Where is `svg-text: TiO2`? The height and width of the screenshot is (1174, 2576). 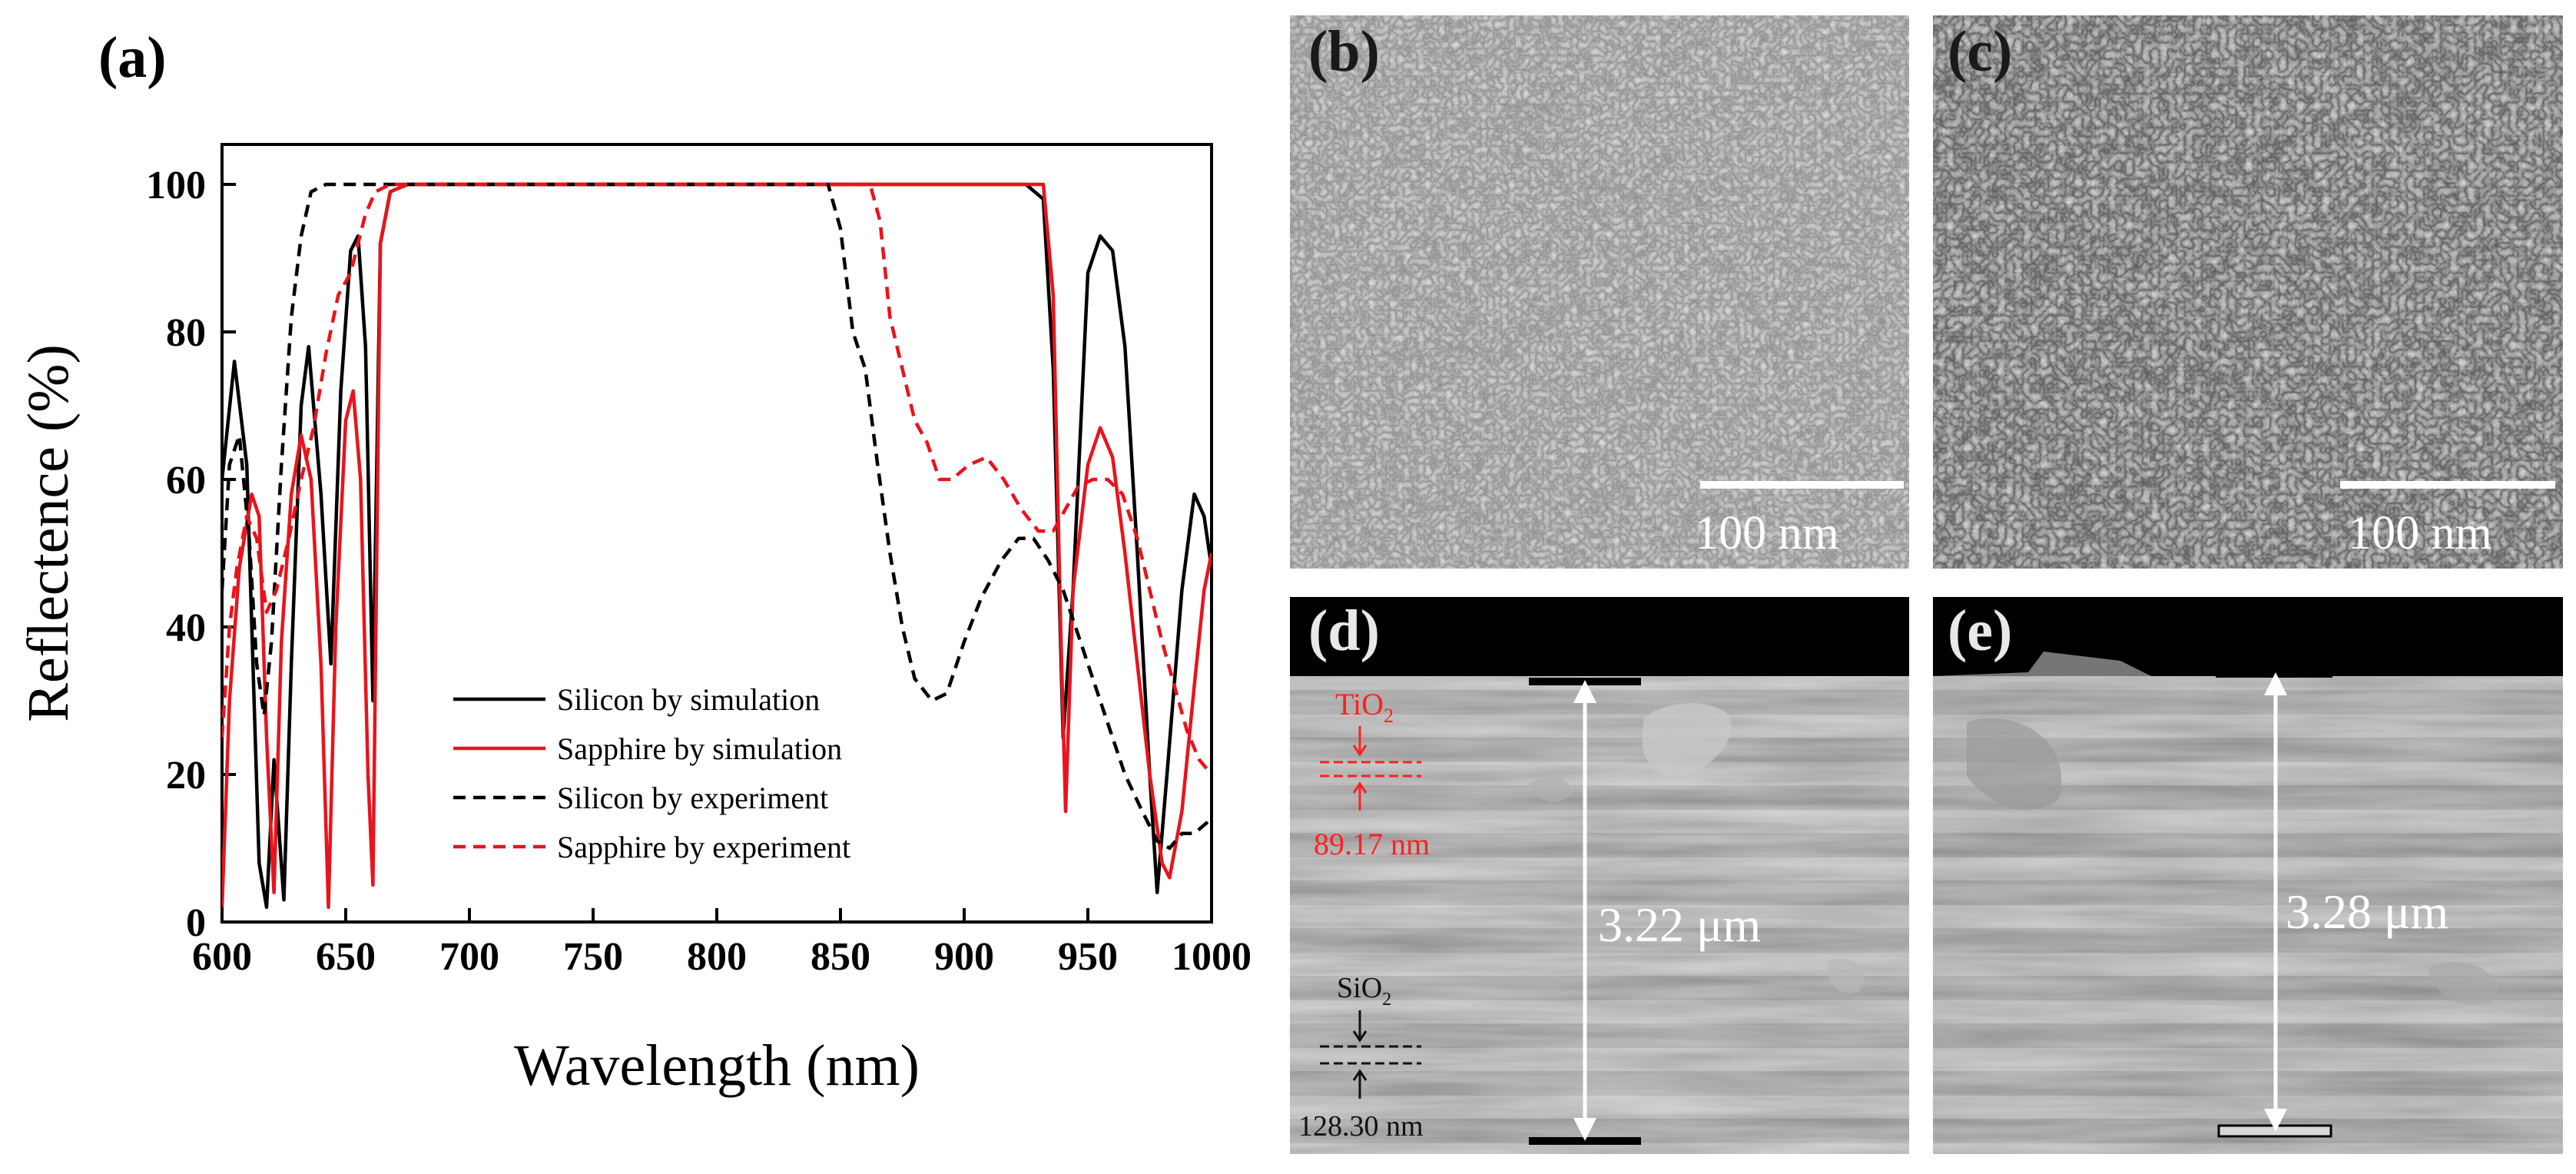 svg-text: TiO2 is located at coordinates (1364, 707).